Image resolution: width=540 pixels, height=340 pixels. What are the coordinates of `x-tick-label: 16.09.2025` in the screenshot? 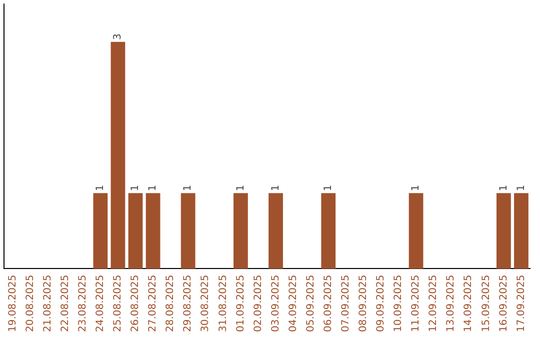 It's located at (504, 303).